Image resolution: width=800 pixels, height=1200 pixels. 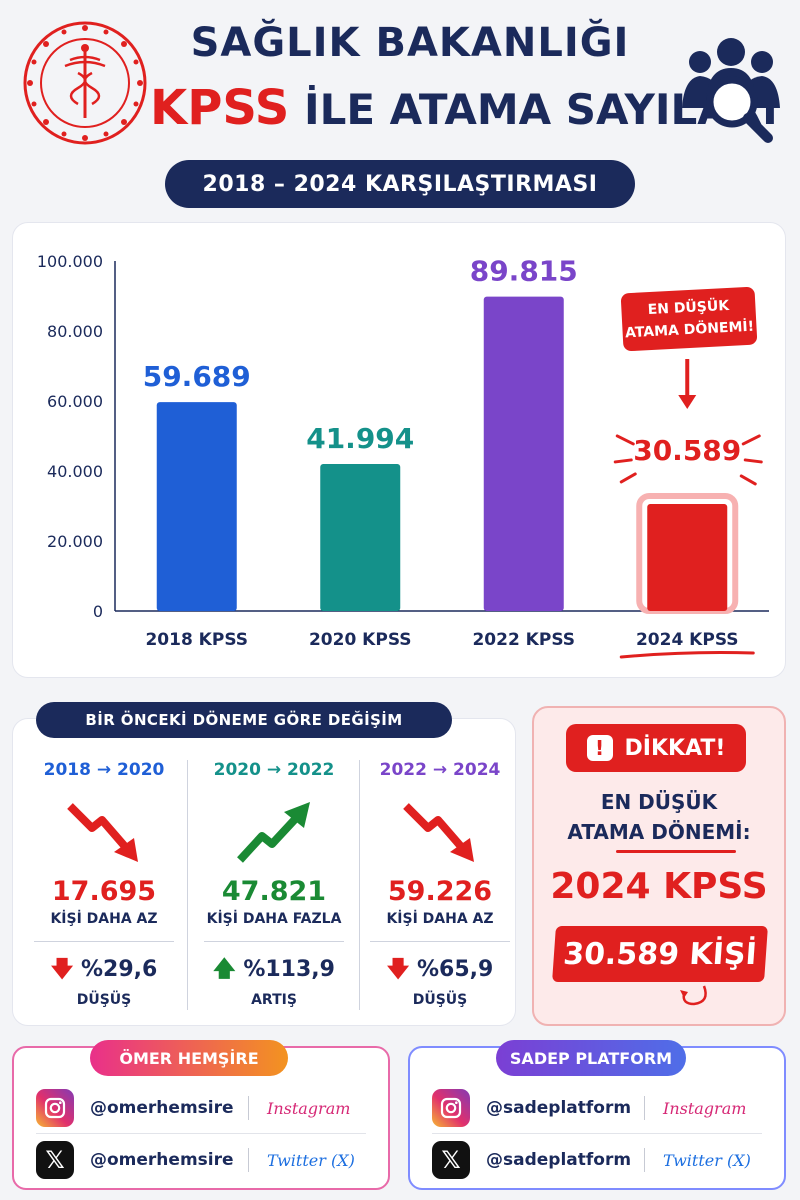 I want to click on social-row-twitter: 𝕏 @sadeplatform Twitter (X), so click(x=591, y=1160).